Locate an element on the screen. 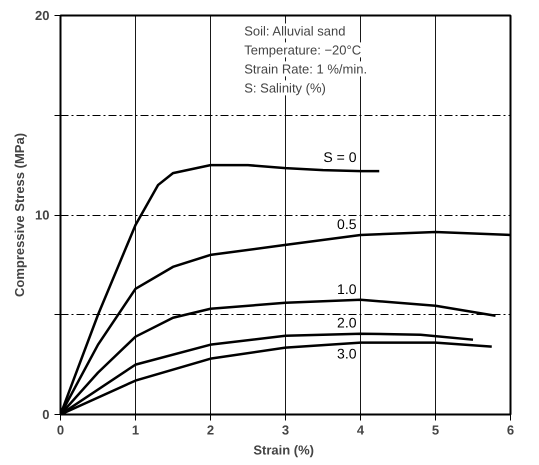  x-tick-label: 3 is located at coordinates (286, 430).